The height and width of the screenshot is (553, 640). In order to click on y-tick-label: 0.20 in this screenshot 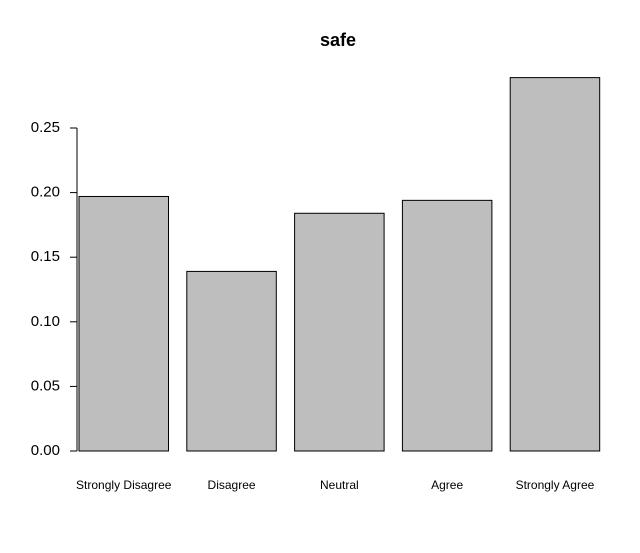, I will do `click(45, 192)`.